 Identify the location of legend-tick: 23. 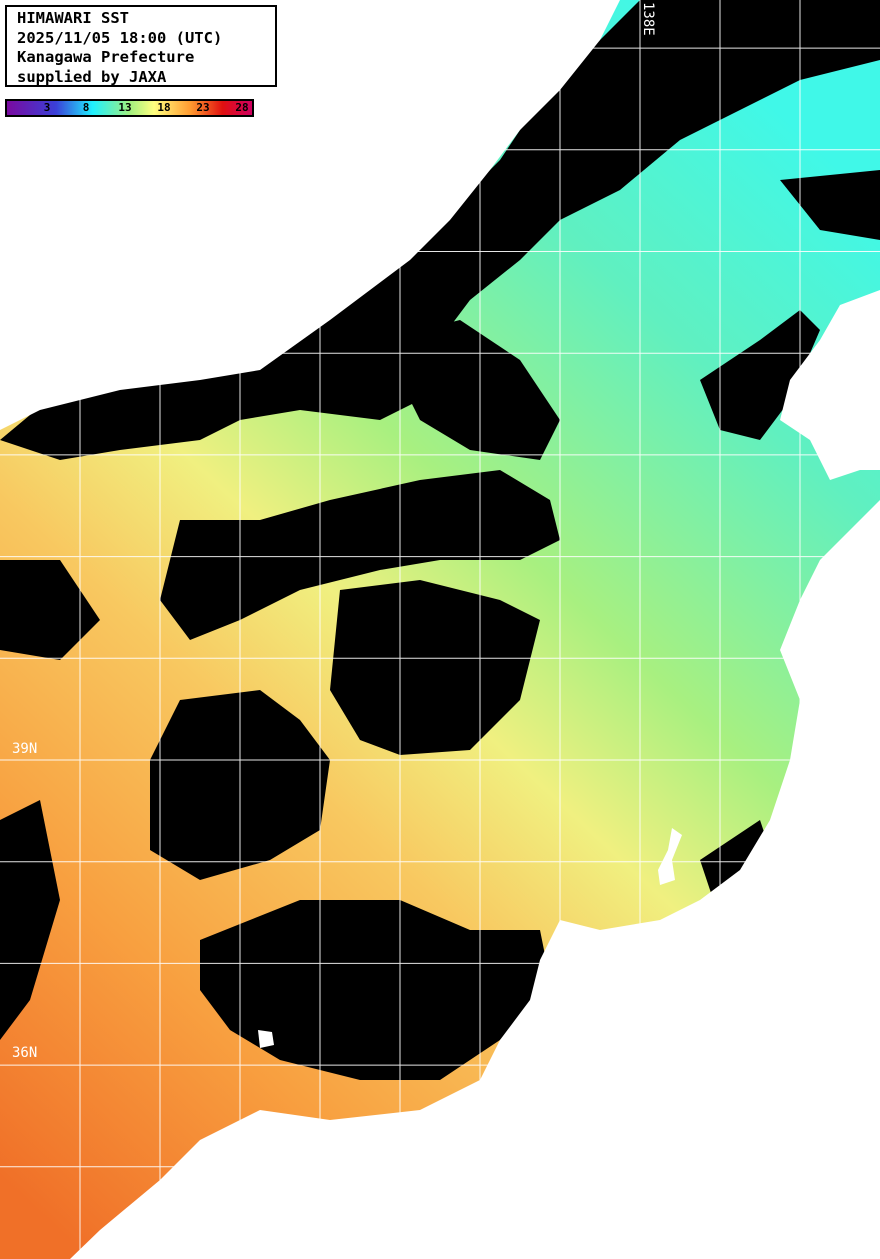
(203, 107).